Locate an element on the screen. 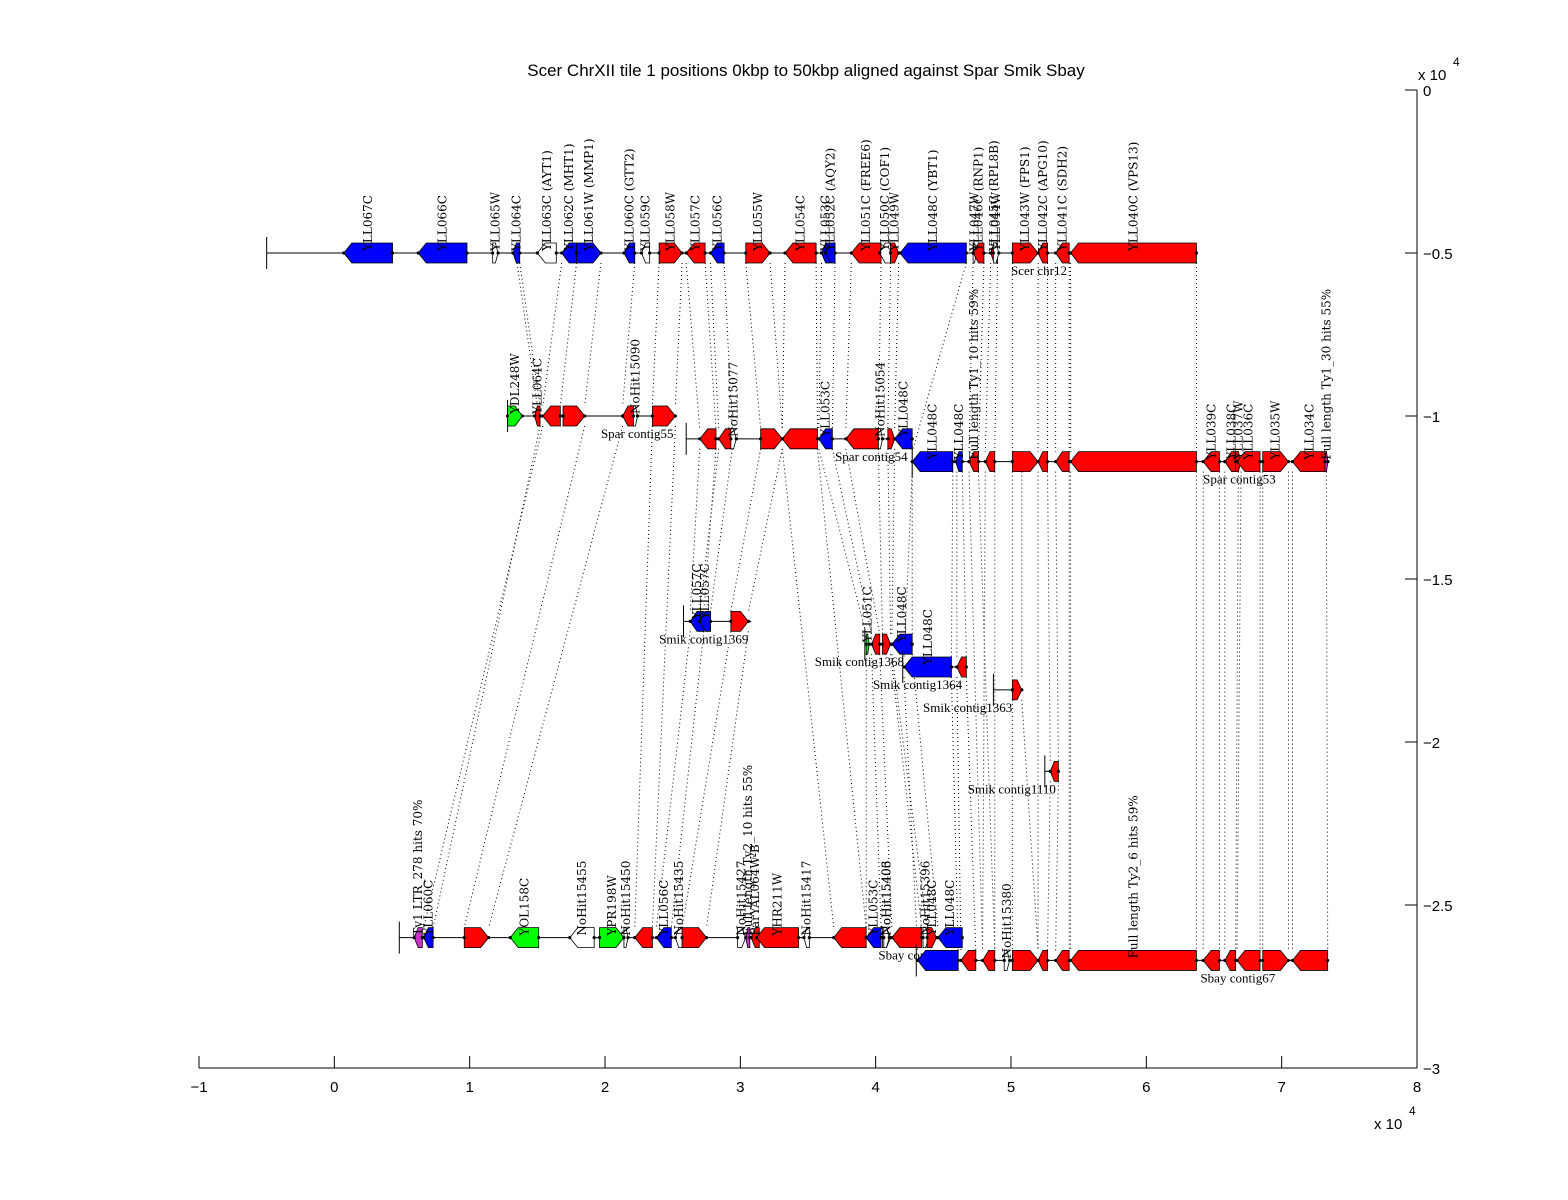 The image size is (1568, 1200). gene-label: YLL055W is located at coordinates (758, 221).